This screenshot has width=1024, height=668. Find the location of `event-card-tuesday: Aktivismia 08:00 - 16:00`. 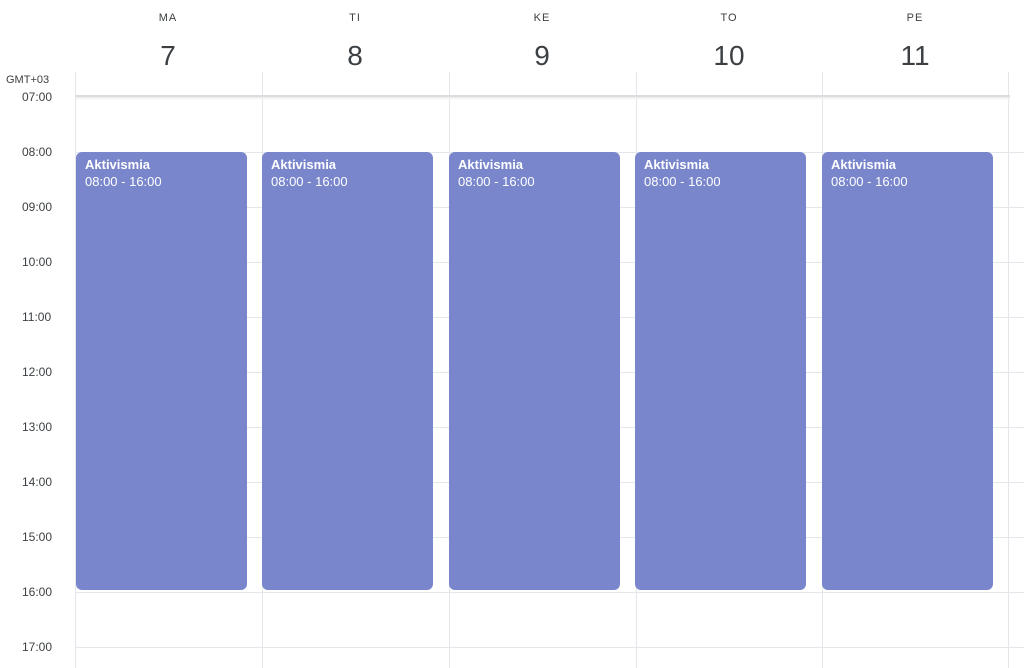

event-card-tuesday: Aktivismia 08:00 - 16:00 is located at coordinates (347, 371).